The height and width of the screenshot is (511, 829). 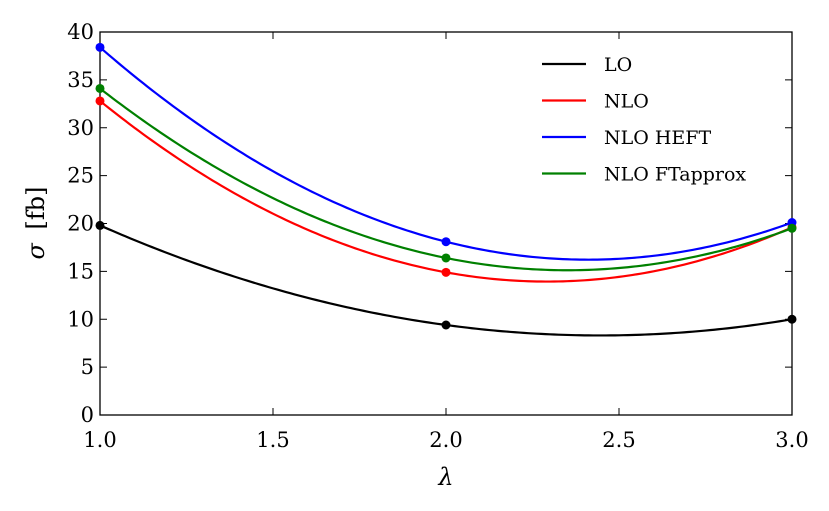 I want to click on x-tick-label: 2.0, so click(x=445, y=440).